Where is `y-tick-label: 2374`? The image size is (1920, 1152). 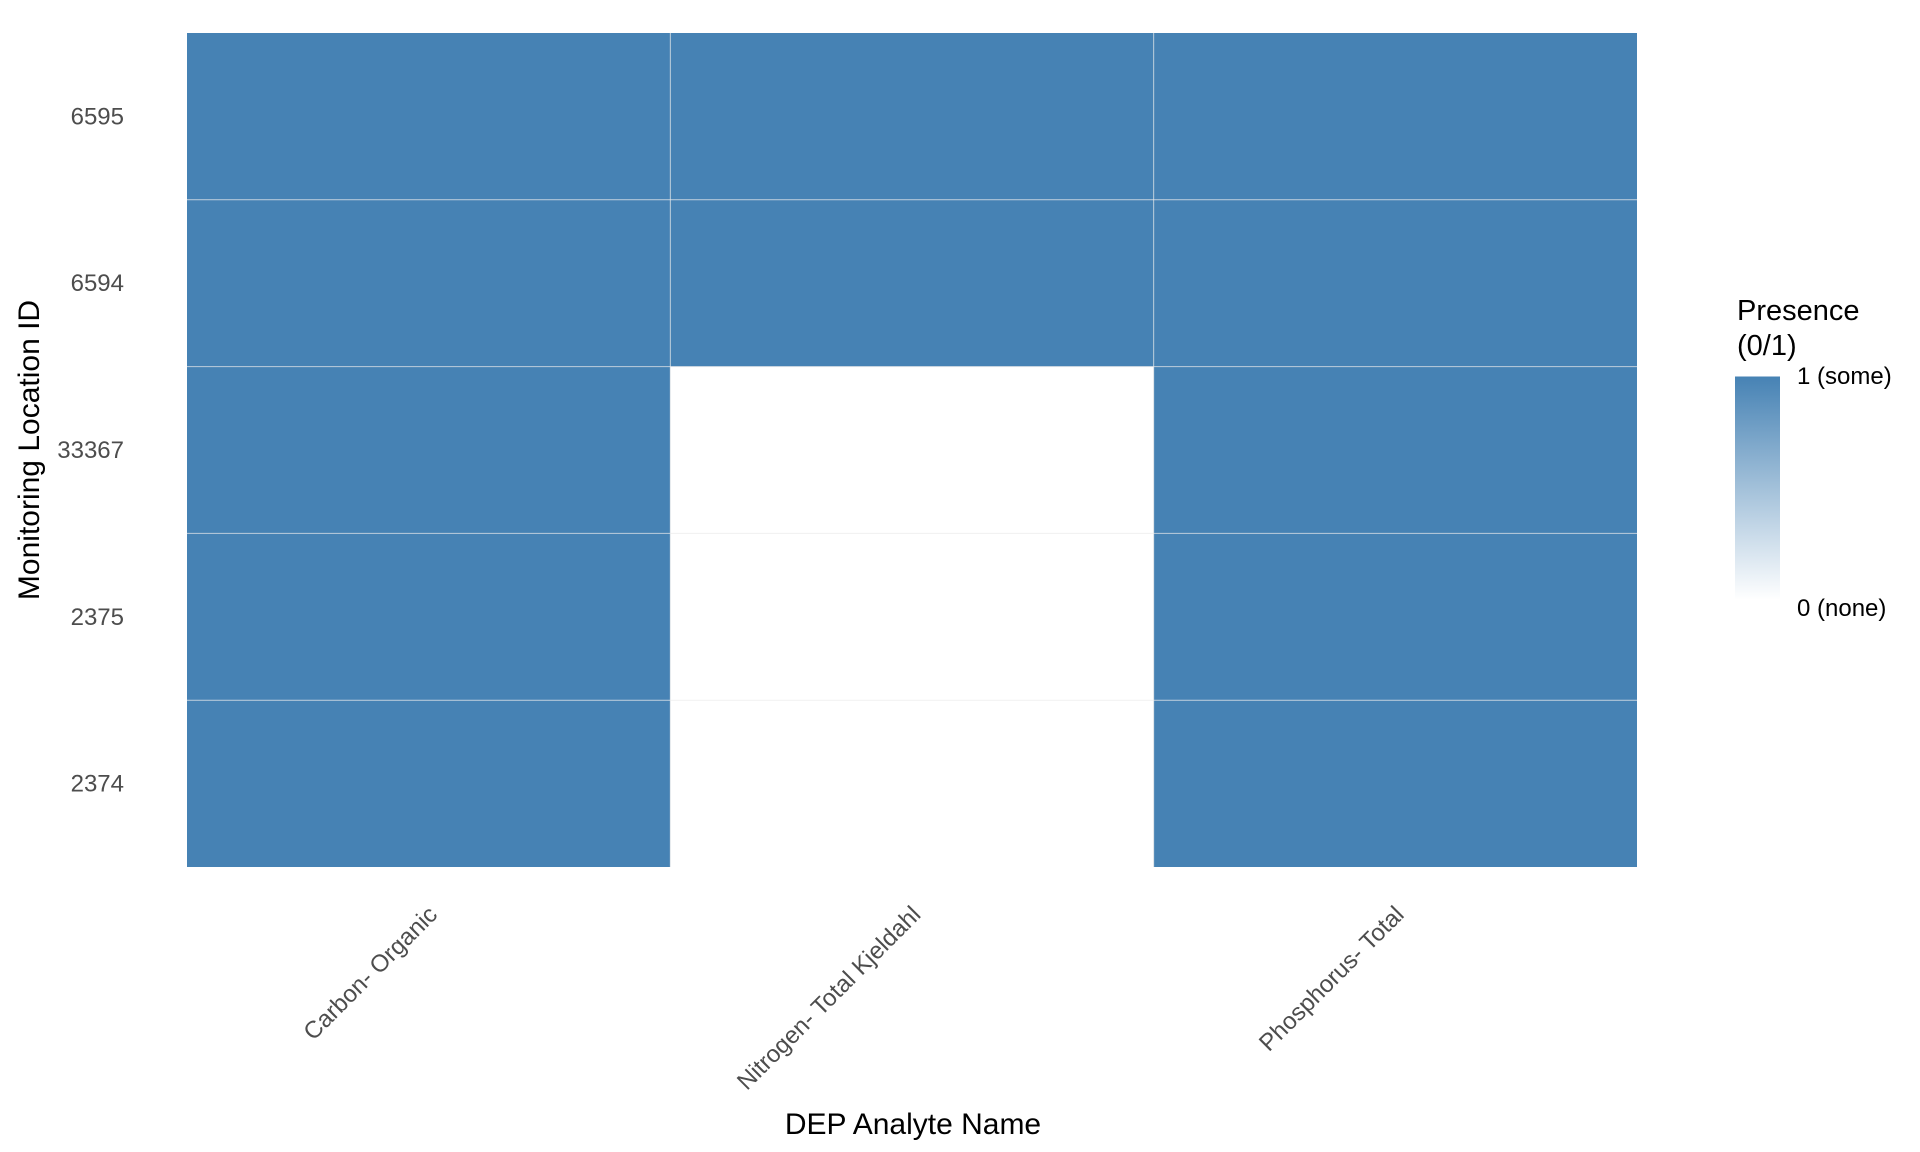 y-tick-label: 2374 is located at coordinates (97, 784).